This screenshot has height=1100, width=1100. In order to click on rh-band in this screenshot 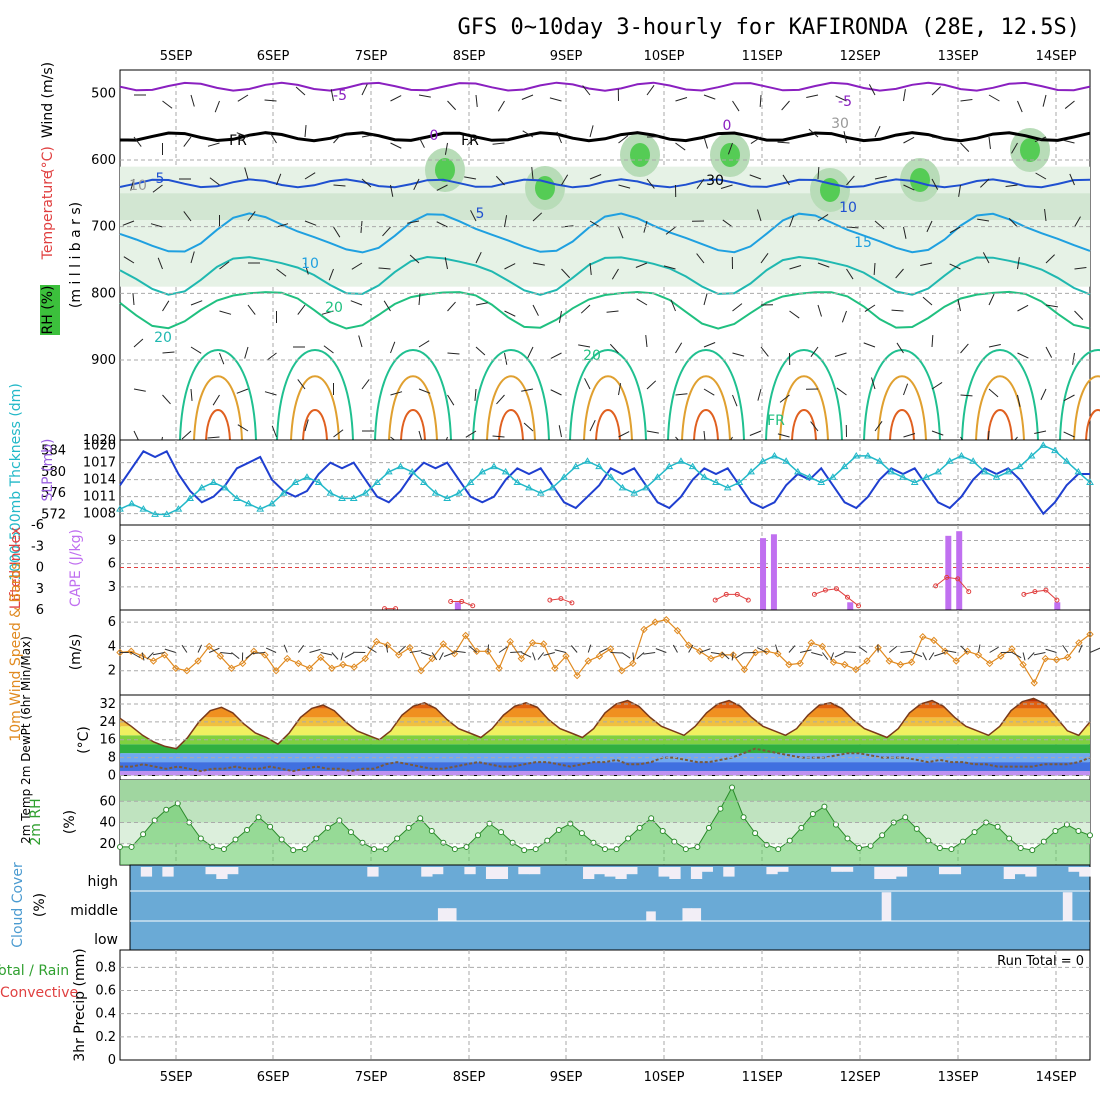, I will do `click(605, 791)`.